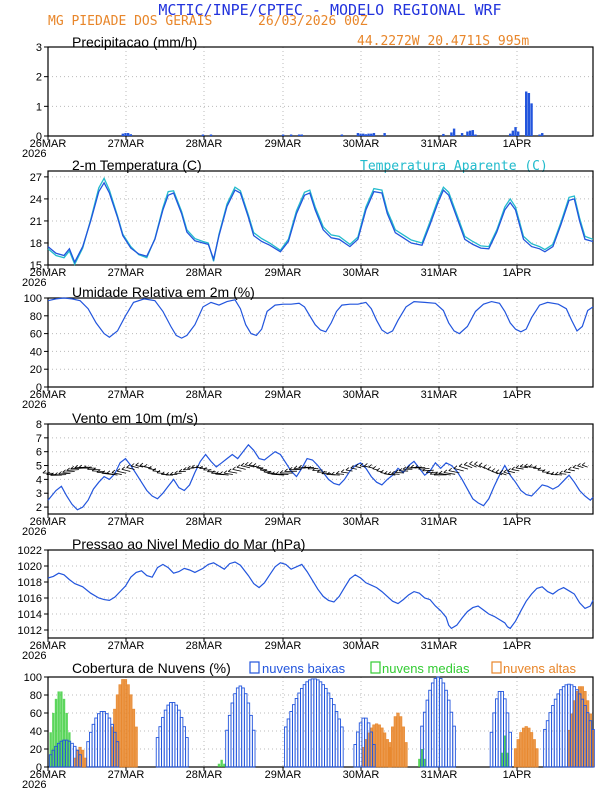 Image resolution: width=612 pixels, height=792 pixels. I want to click on press-ytick-label: 1020, so click(30, 567).